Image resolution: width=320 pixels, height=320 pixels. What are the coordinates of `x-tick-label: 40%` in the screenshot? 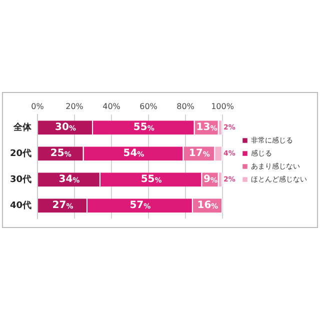 It's located at (111, 106).